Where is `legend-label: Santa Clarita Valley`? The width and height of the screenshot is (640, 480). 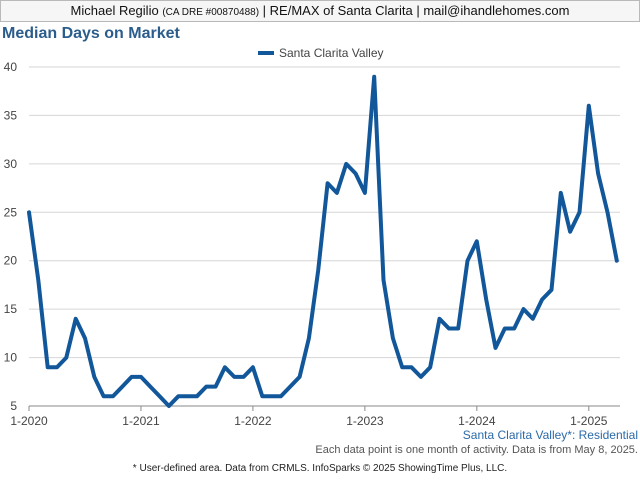 legend-label: Santa Clarita Valley is located at coordinates (331, 53).